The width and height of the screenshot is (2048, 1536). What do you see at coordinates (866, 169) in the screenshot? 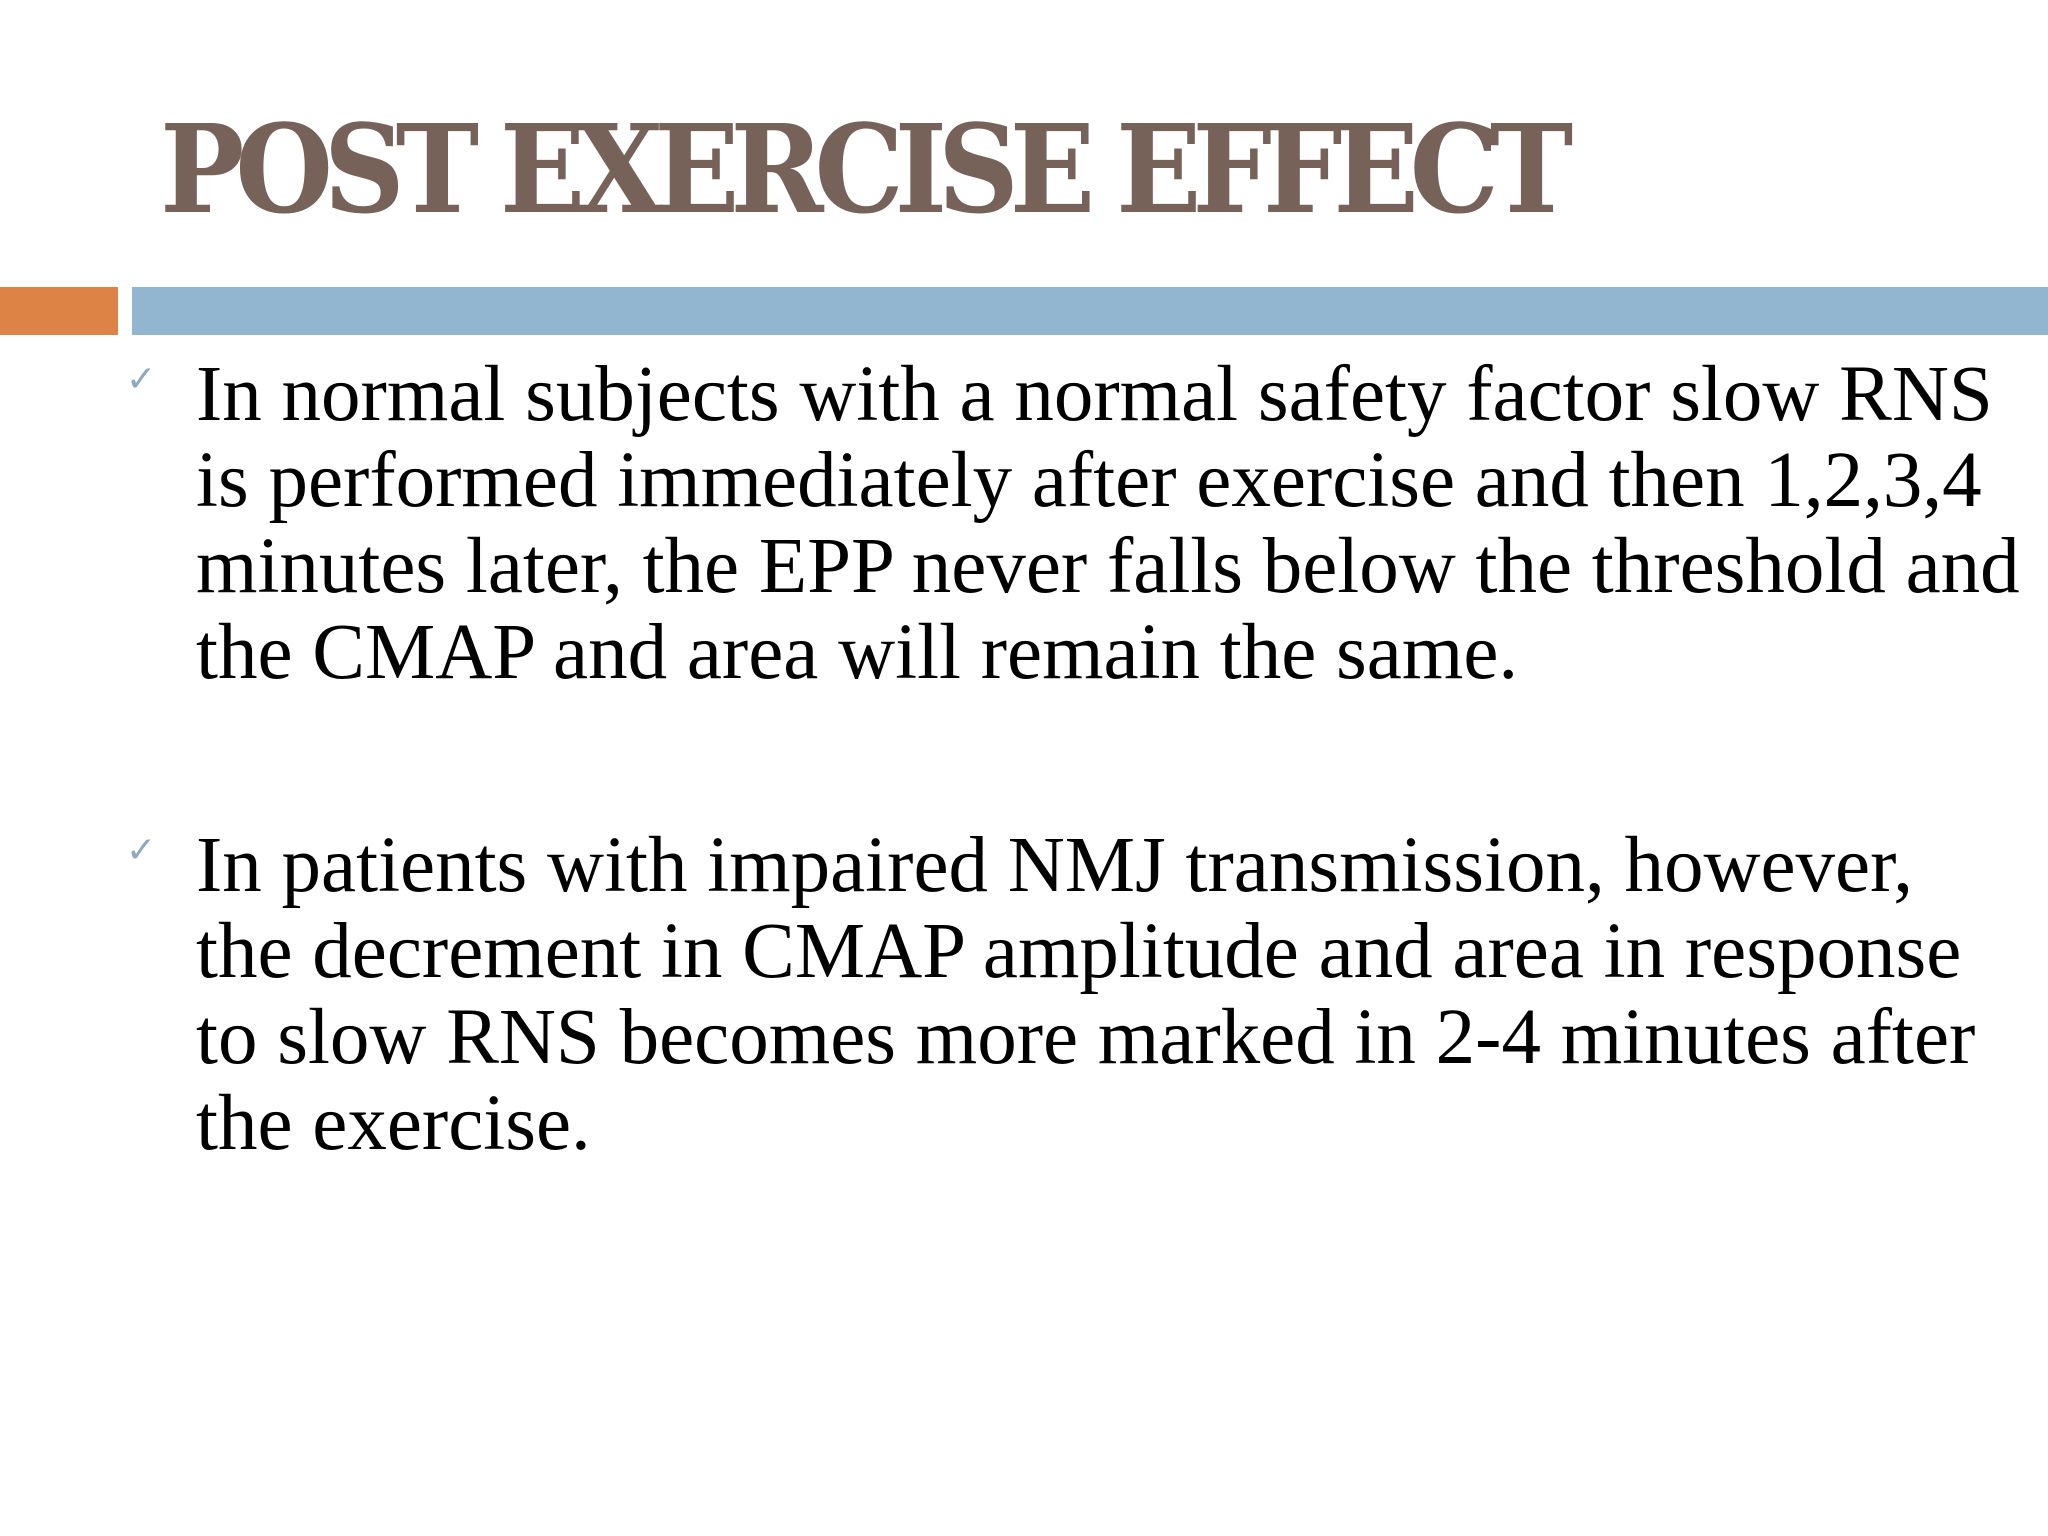
I see `slide-title: POST EXERCISE EFFECT` at bounding box center [866, 169].